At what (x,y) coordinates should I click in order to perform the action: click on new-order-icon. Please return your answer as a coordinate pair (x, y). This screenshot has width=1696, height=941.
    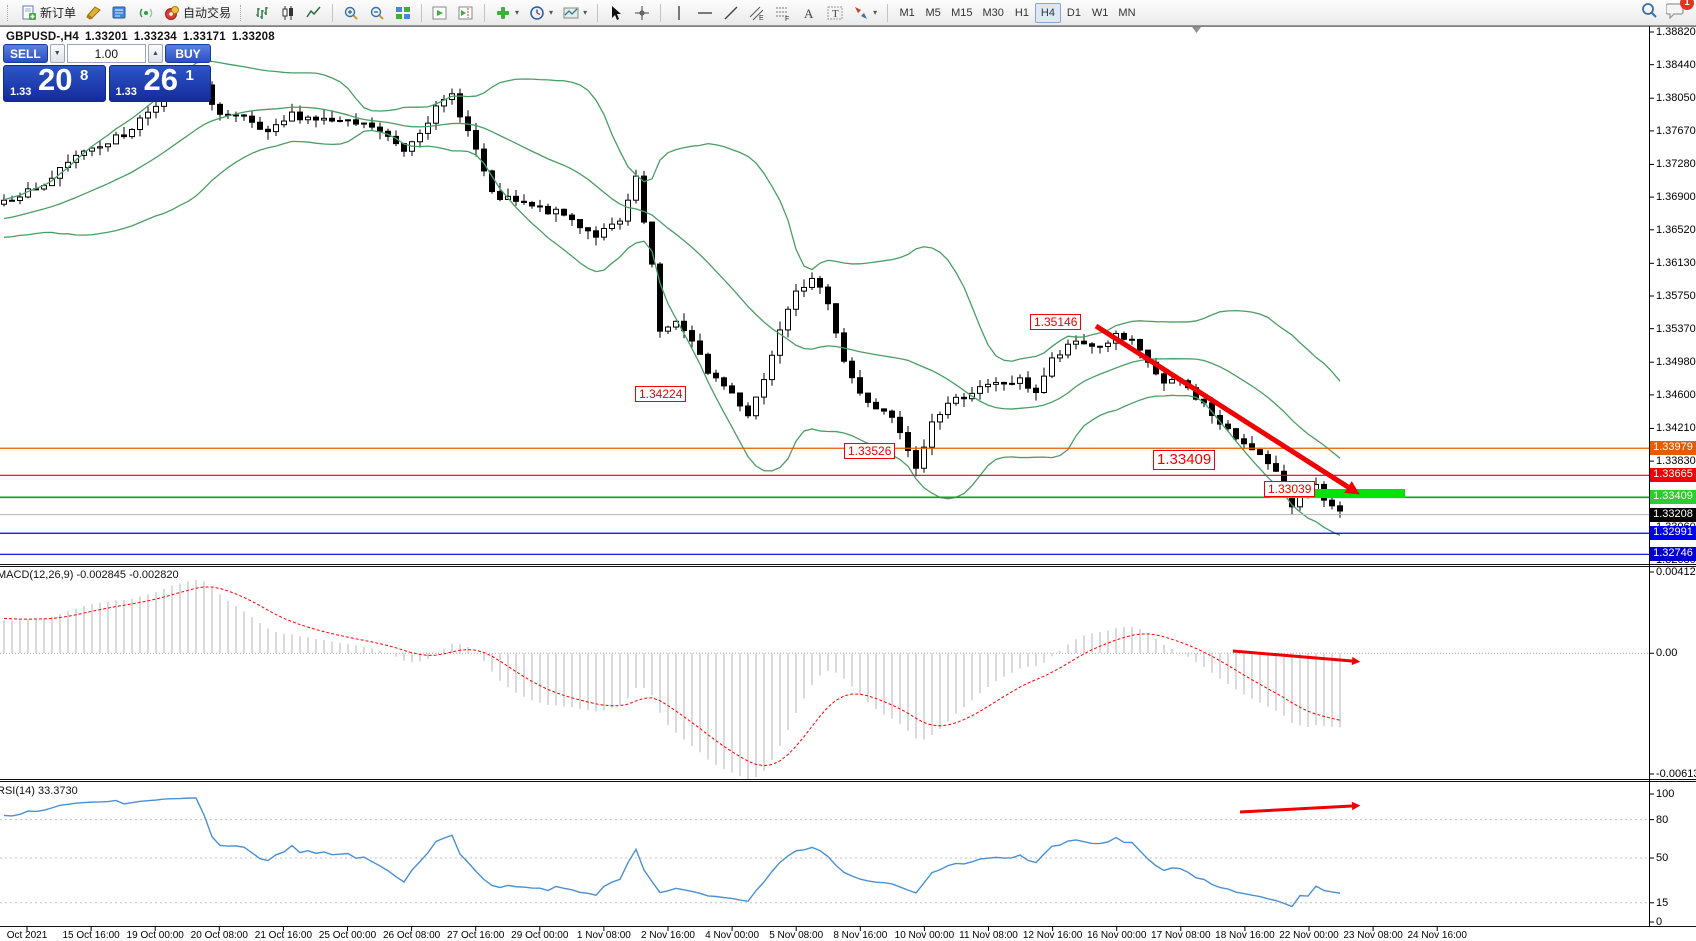
    Looking at the image, I should click on (29, 13).